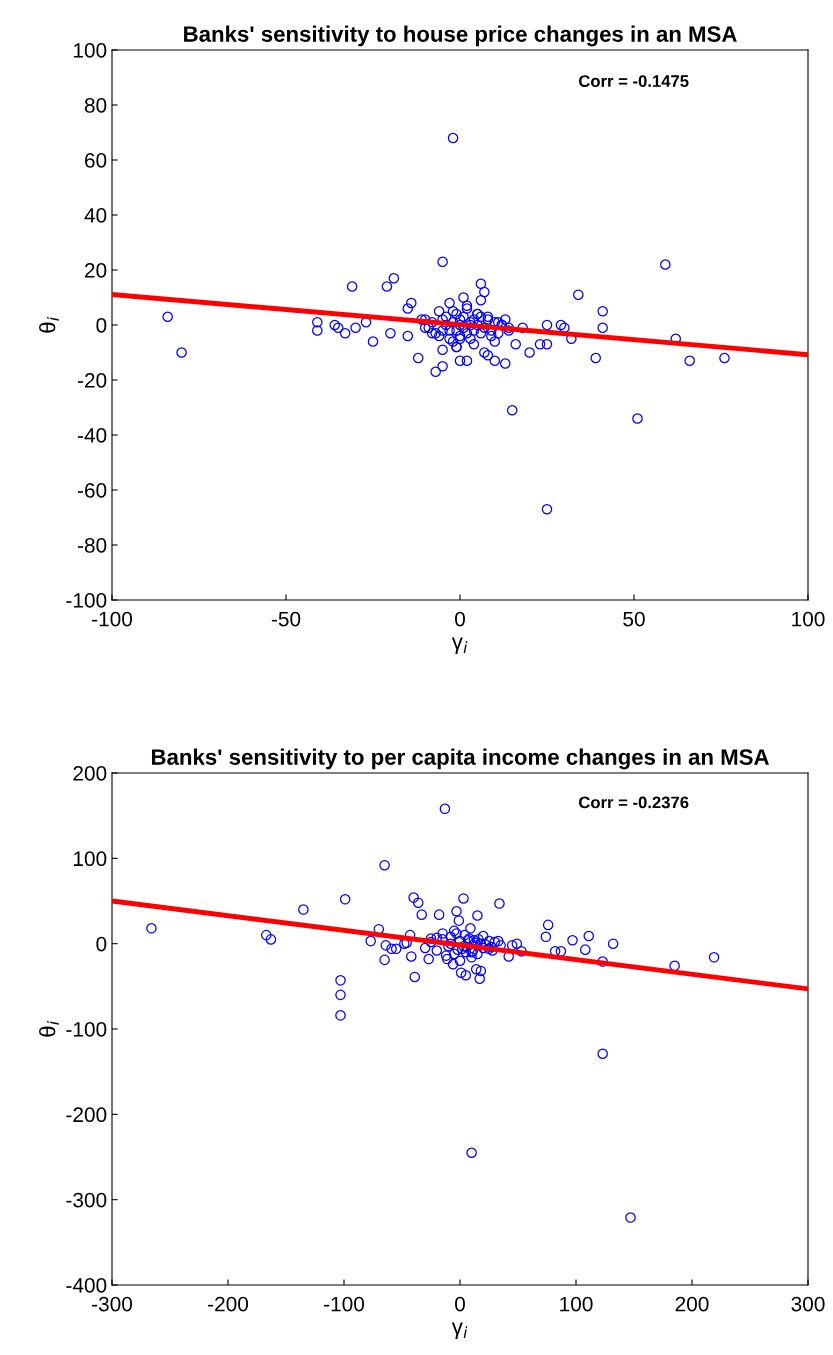  I want to click on y-tick-label: -200, so click(86, 1115).